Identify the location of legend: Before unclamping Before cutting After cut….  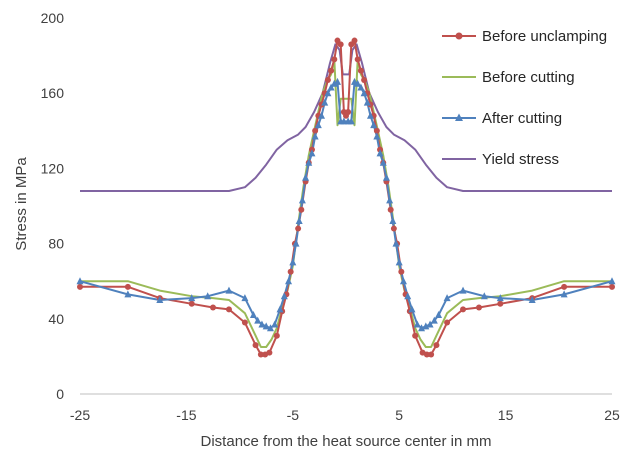
(524, 98).